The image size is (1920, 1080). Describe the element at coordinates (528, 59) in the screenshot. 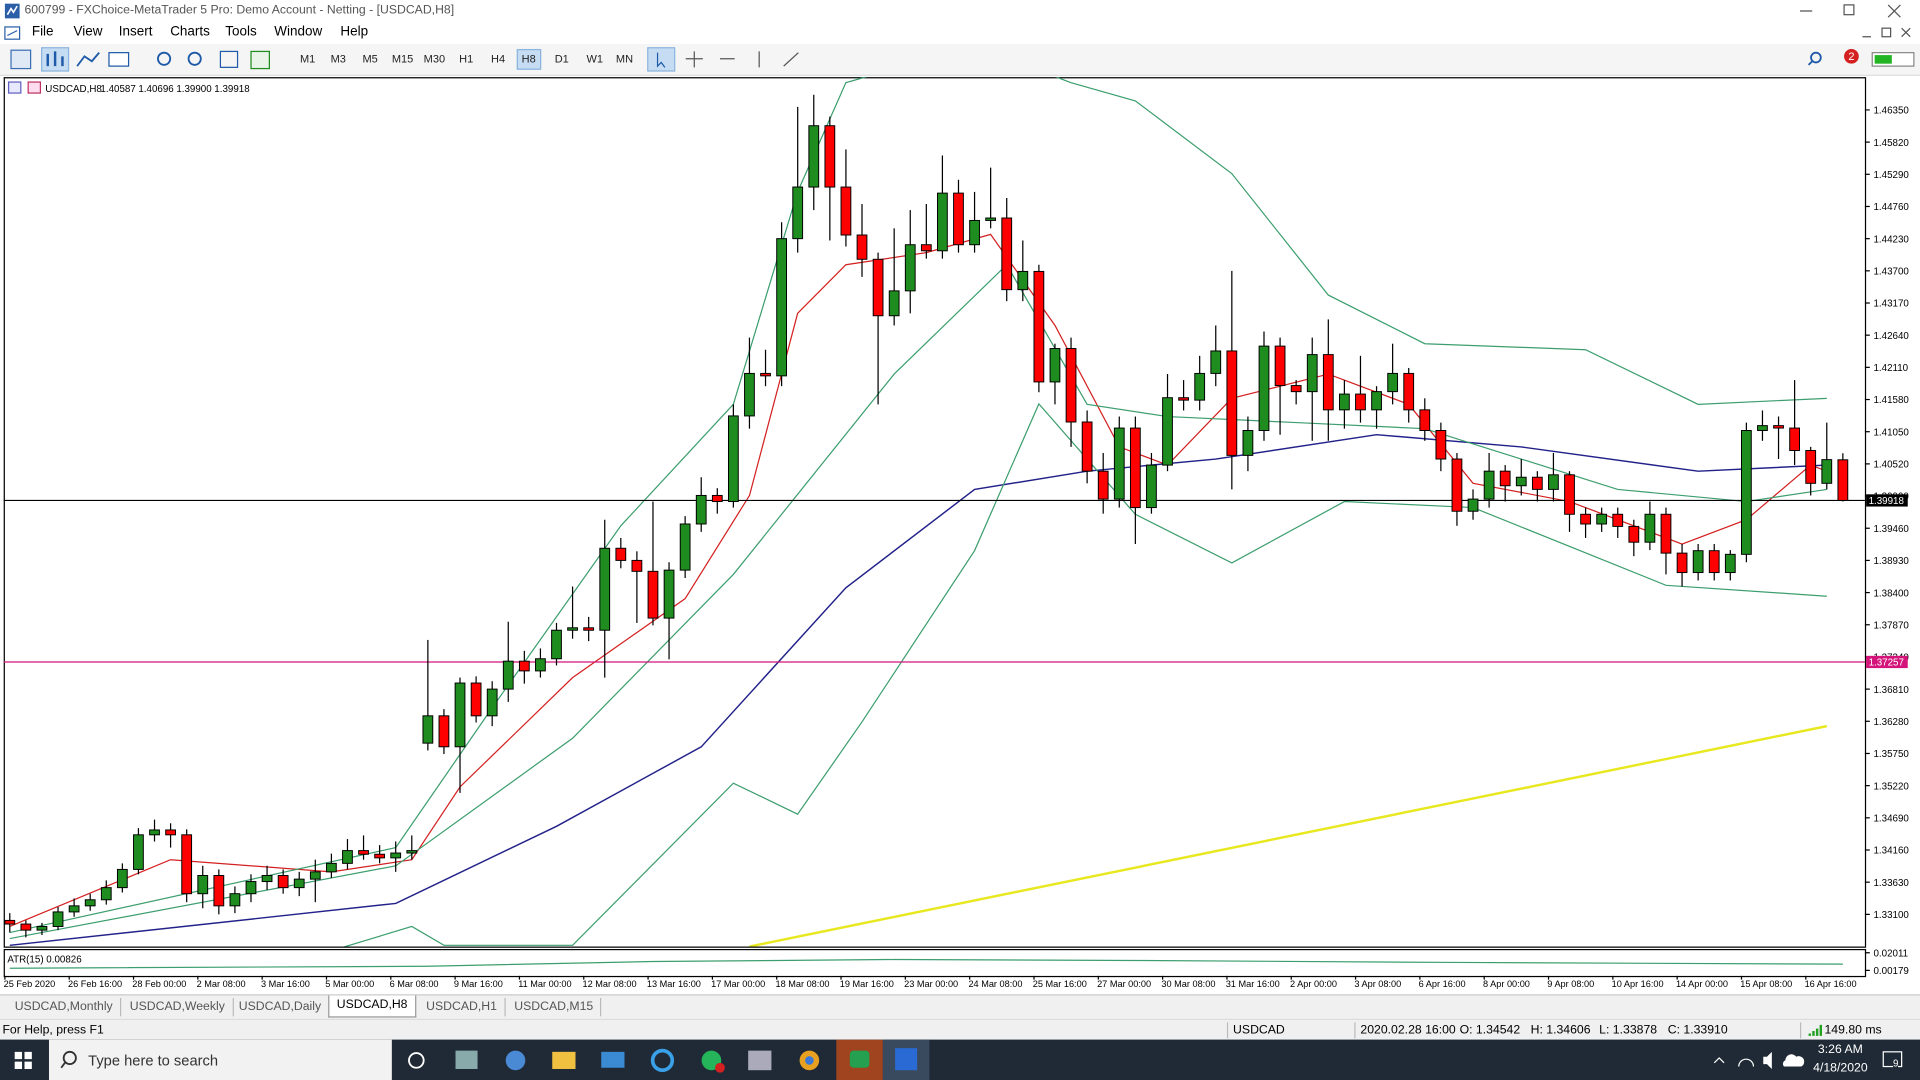

I see `timeframe-button: H8` at that location.